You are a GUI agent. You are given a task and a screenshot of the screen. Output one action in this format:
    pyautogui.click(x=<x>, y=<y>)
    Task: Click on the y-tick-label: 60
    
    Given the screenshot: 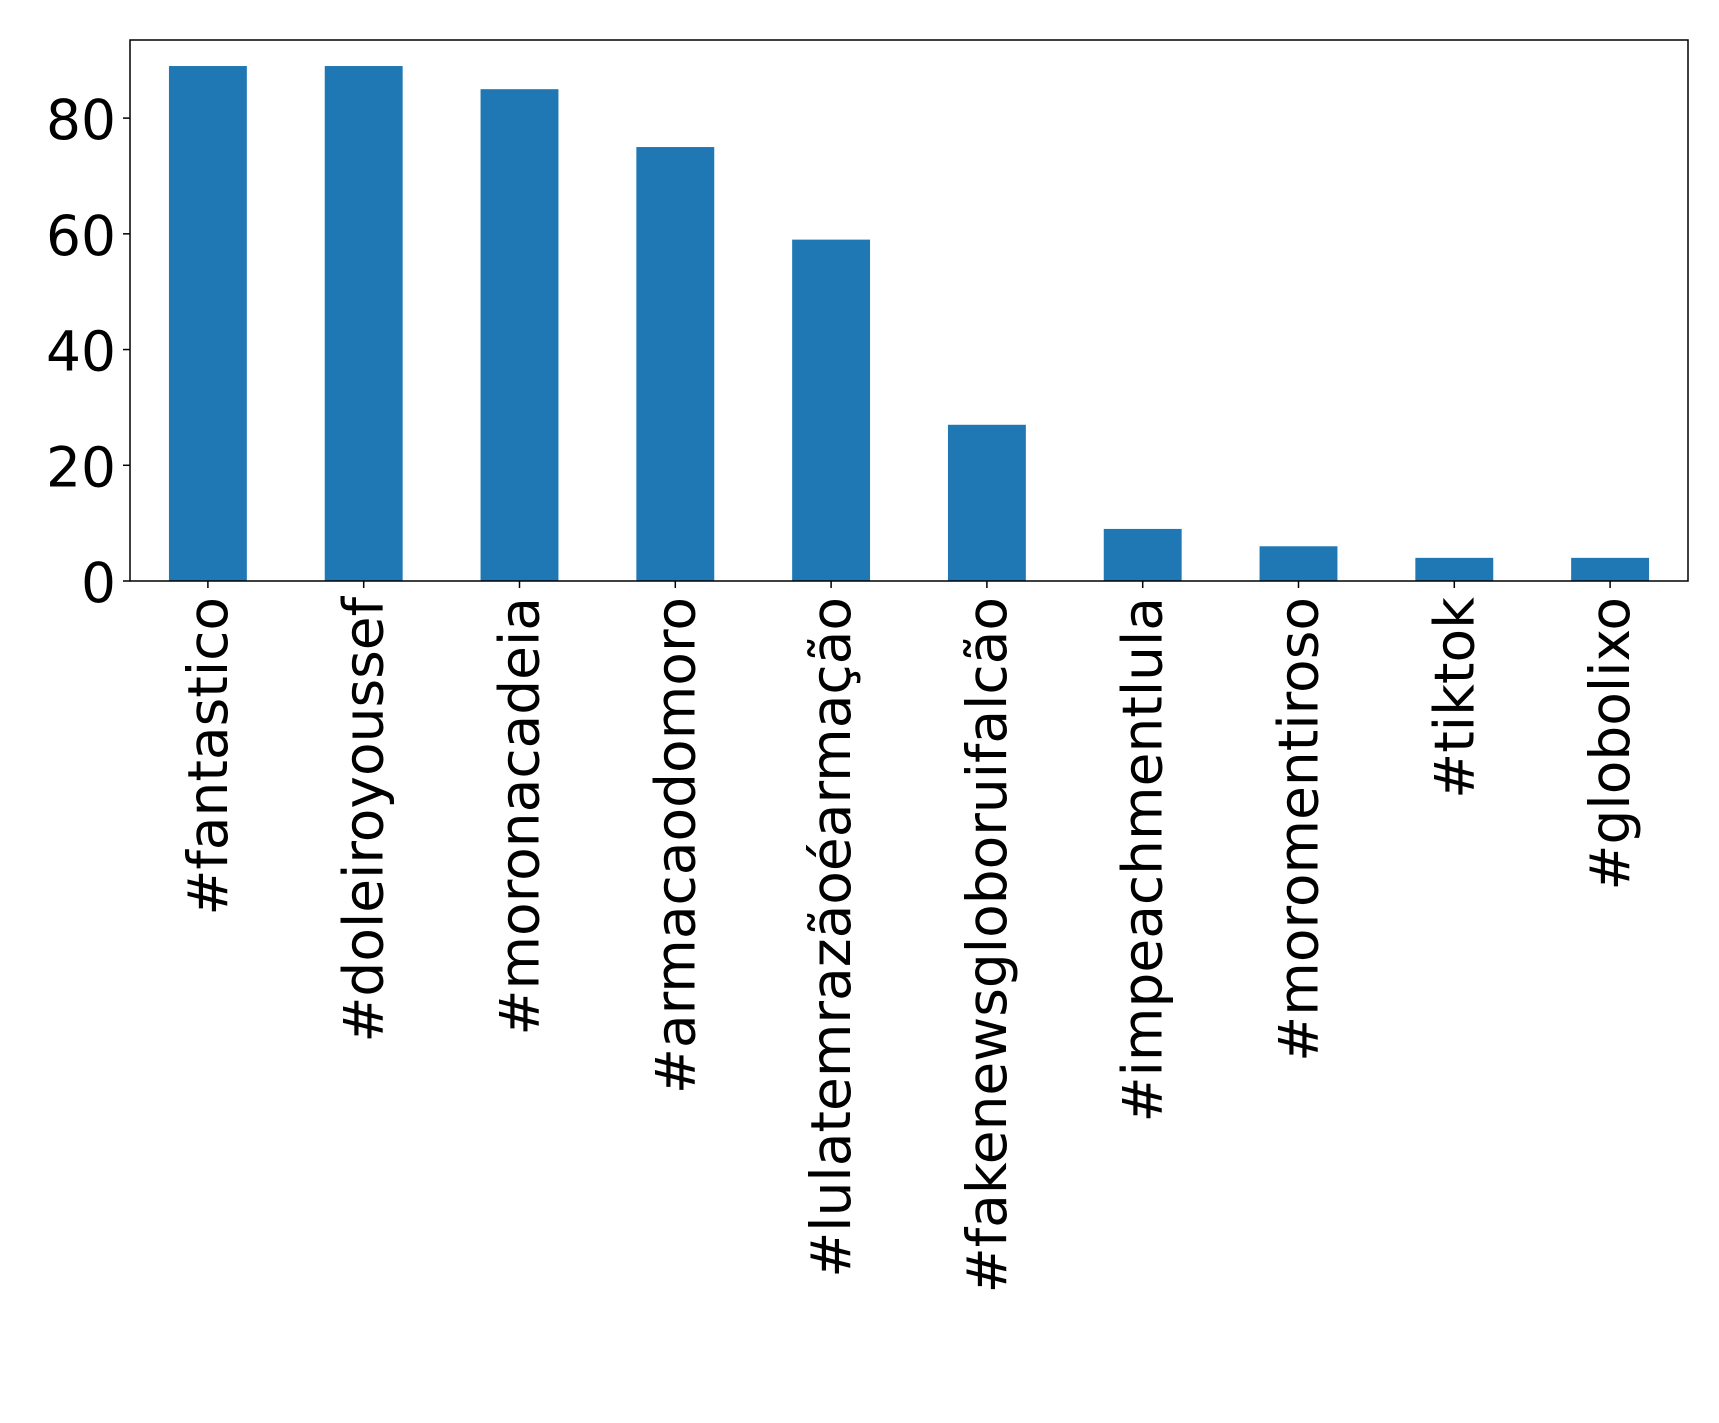 What is the action you would take?
    pyautogui.click(x=81, y=236)
    